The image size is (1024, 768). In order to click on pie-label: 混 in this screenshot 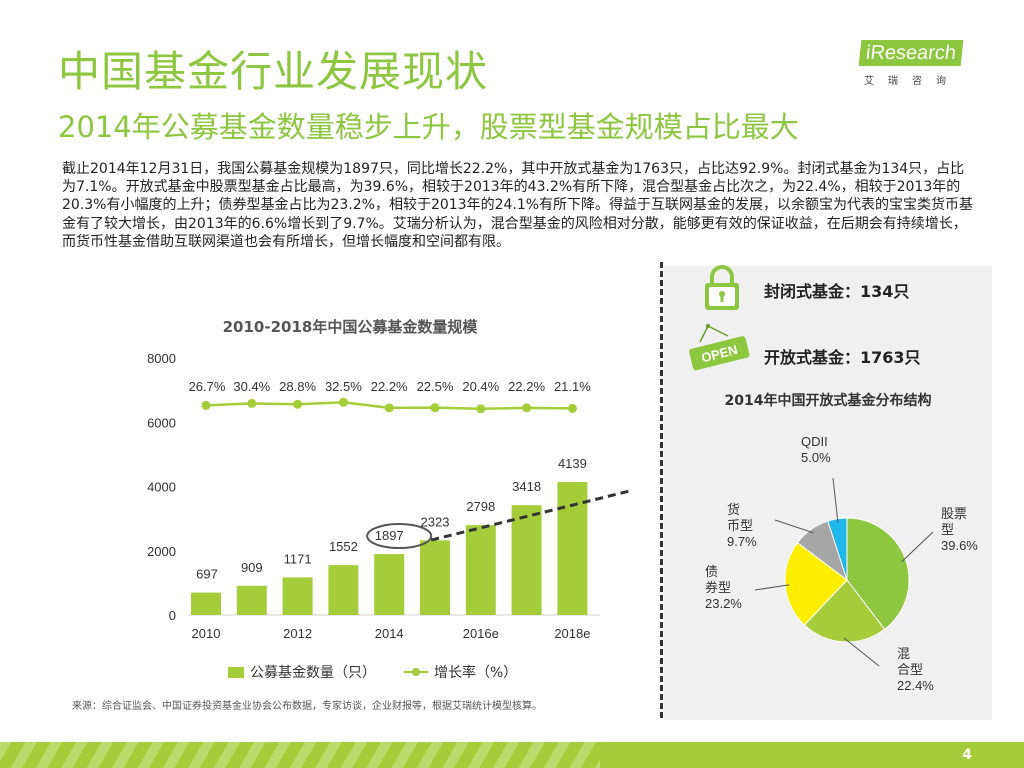, I will do `click(903, 653)`.